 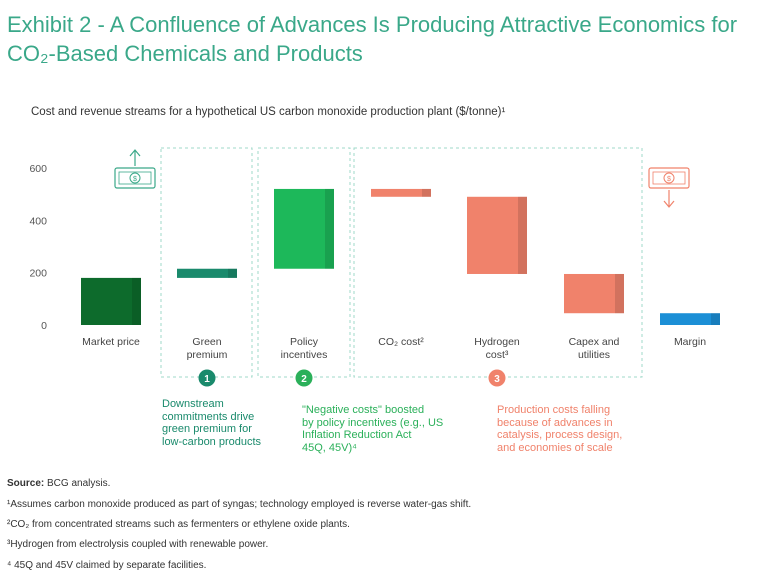 I want to click on annotation-line: 45Q, 45V)⁴, so click(x=329, y=447).